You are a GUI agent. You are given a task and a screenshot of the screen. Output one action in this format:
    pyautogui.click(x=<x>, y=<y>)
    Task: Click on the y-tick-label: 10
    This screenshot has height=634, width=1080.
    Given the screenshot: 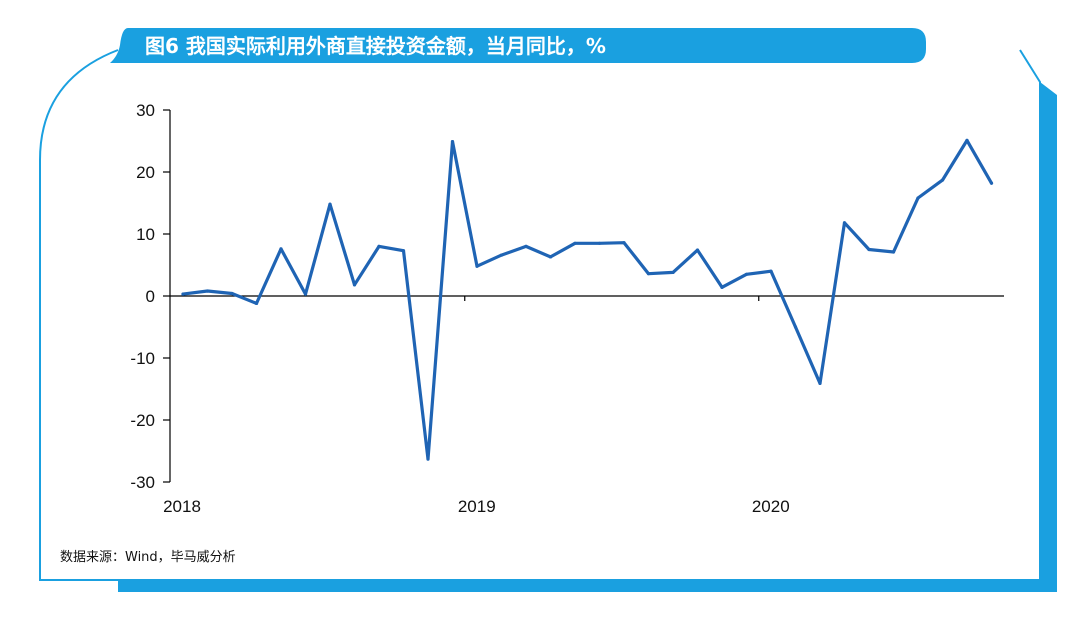 What is the action you would take?
    pyautogui.click(x=145, y=234)
    